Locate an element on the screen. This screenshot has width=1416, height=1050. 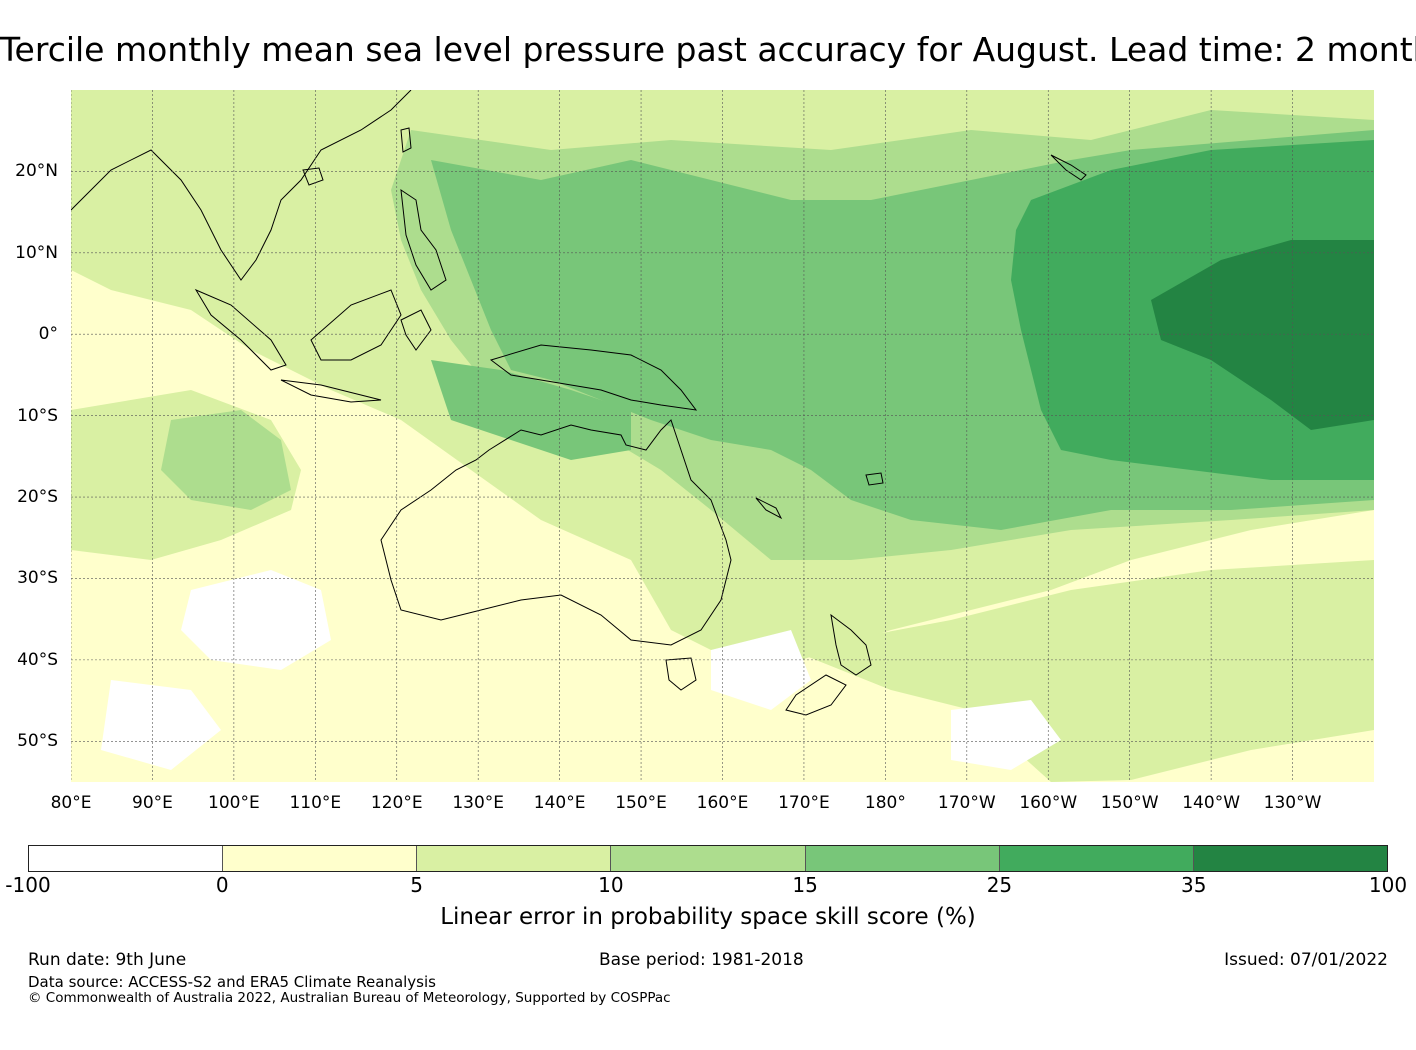
asia-mainland-coastline is located at coordinates (241, 185).